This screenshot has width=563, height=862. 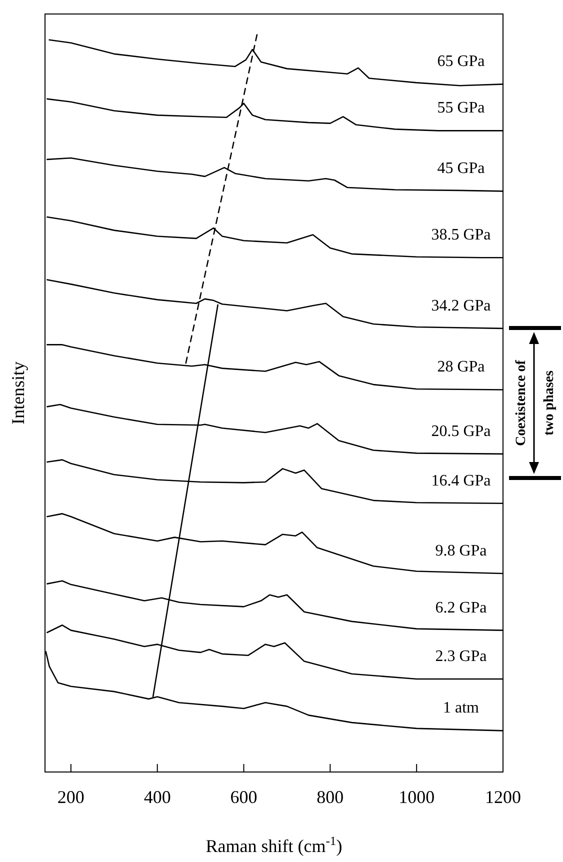 What do you see at coordinates (503, 797) in the screenshot?
I see `x-tick-label: 1200` at bounding box center [503, 797].